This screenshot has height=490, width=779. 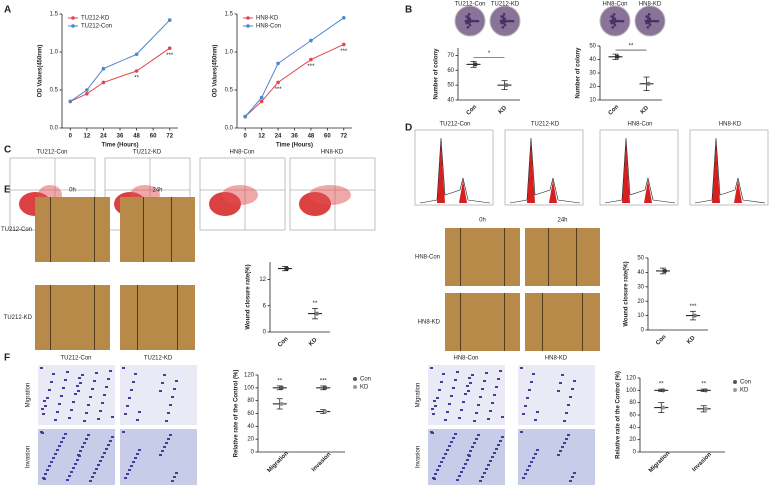 I want to click on g1-peak, so click(x=626, y=171).